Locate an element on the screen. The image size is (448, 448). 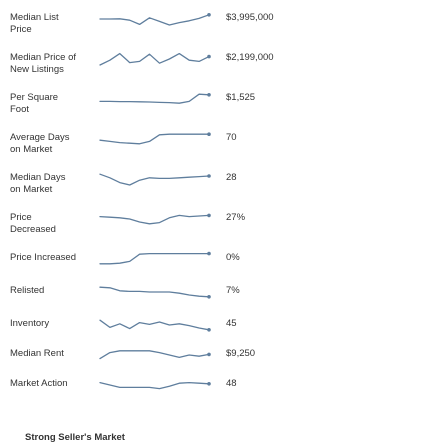
stat-value: 7% is located at coordinates (233, 290).